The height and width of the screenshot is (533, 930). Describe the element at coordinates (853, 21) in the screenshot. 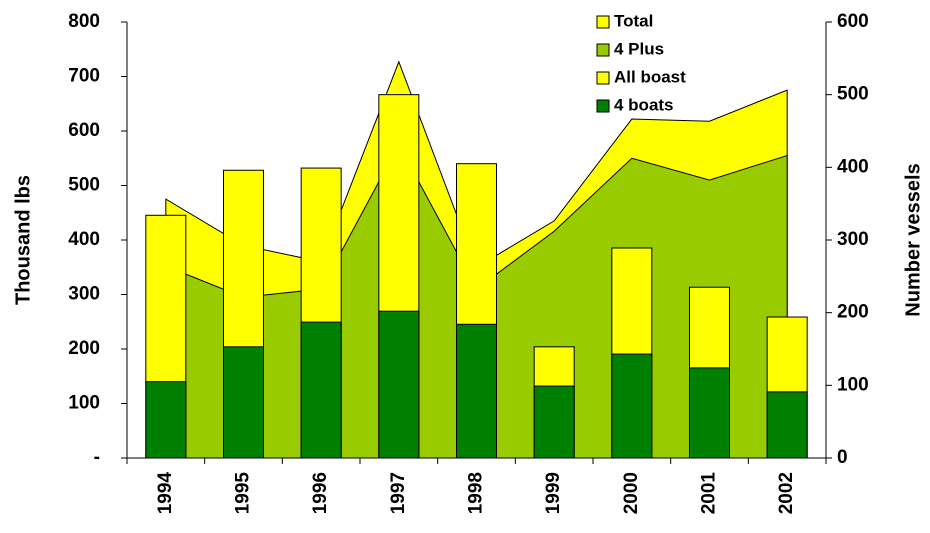

I see `y2-tick-label: 600` at that location.